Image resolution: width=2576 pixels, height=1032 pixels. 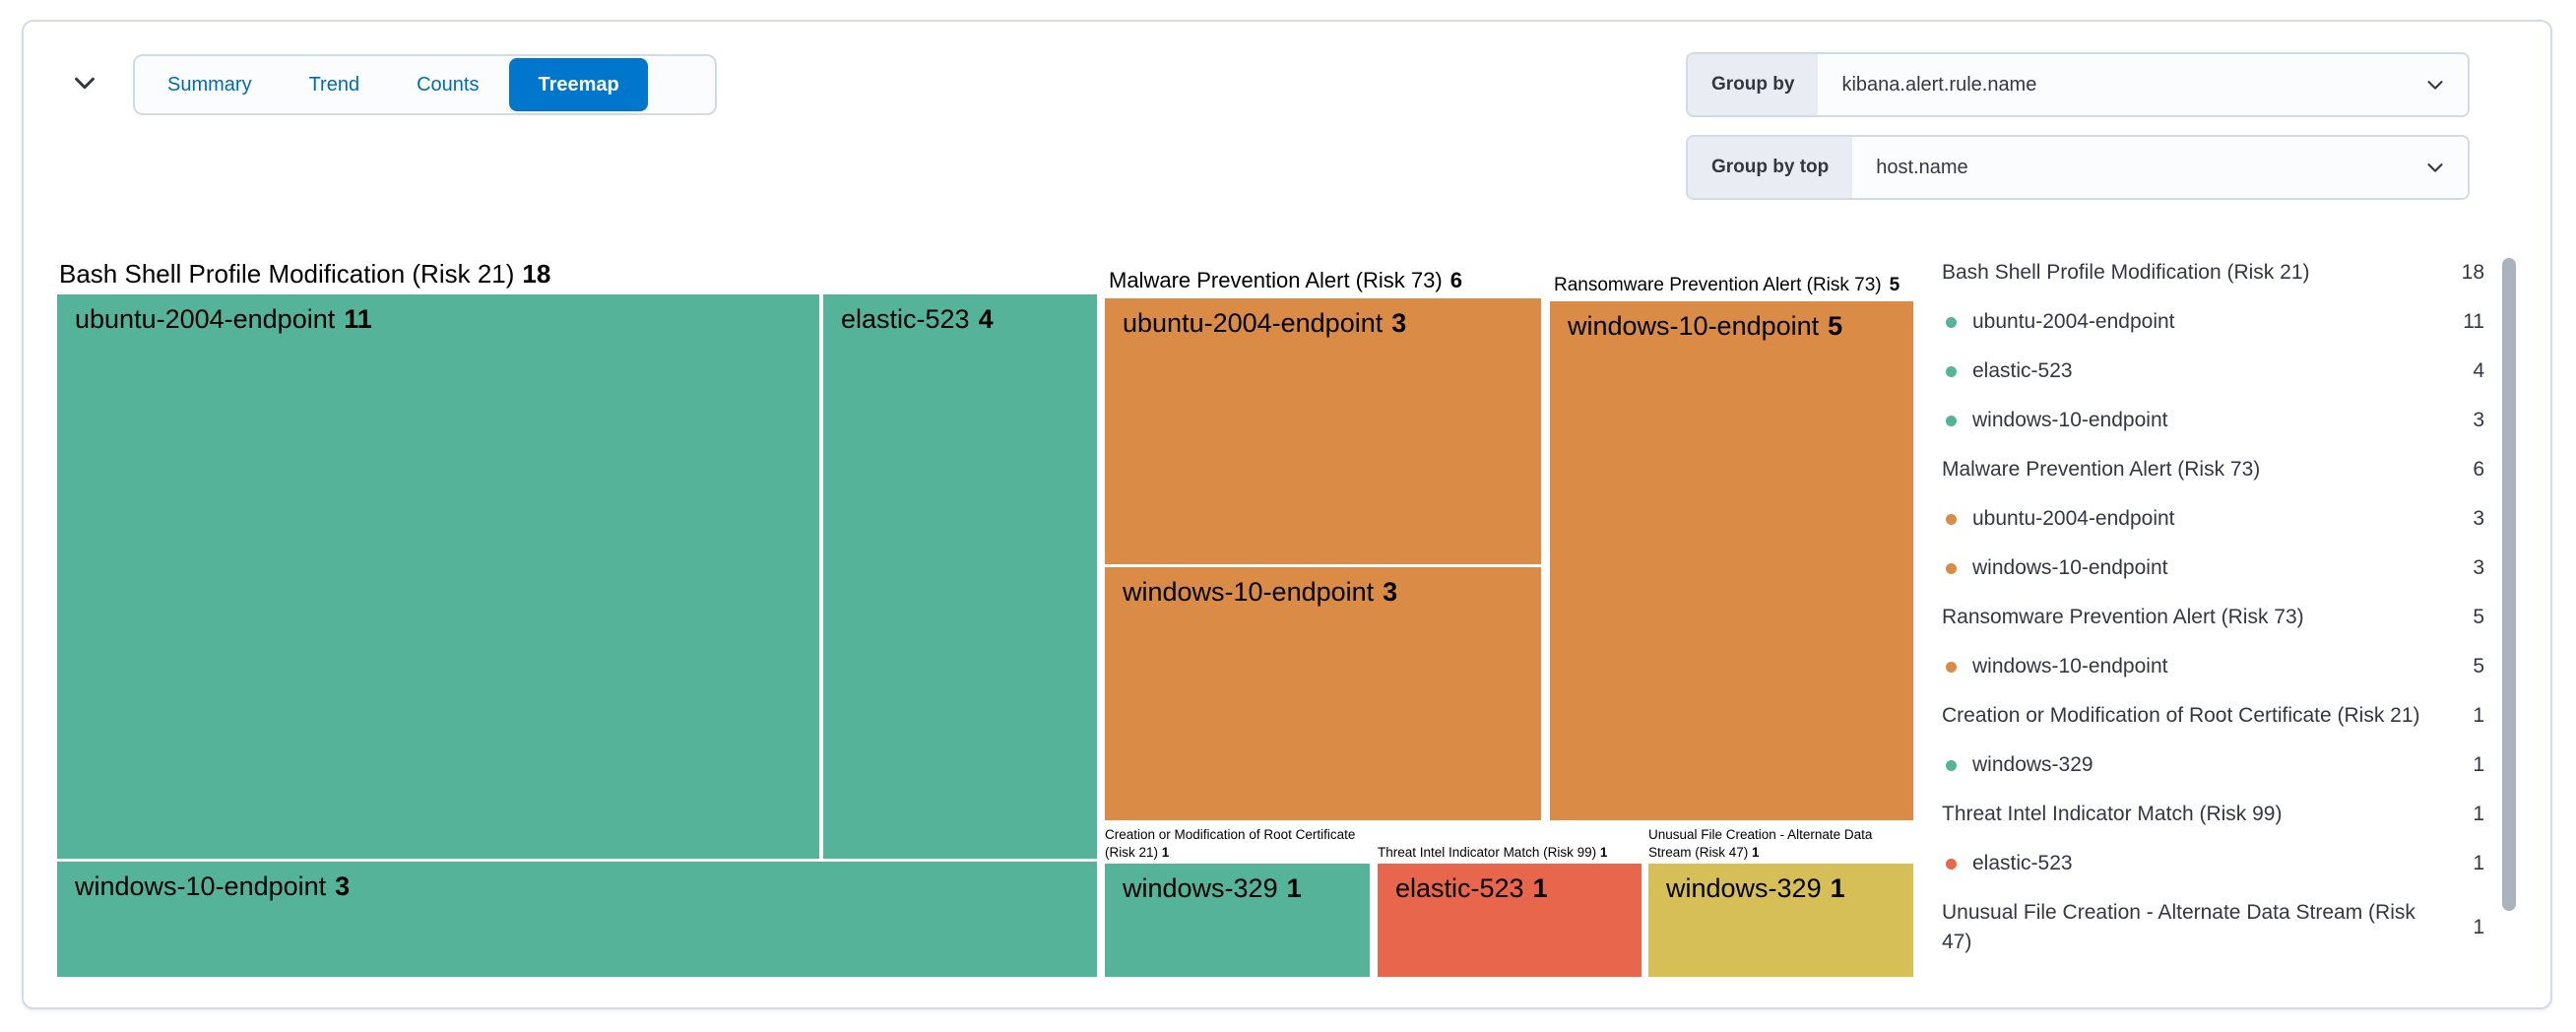 I want to click on legend-item-row: elastic-523 1, so click(x=2213, y=863).